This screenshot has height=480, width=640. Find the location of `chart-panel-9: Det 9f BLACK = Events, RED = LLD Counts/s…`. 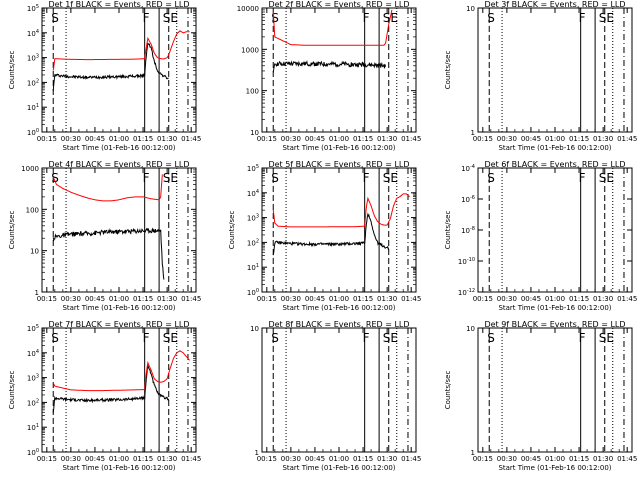

chart-panel-9: Det 9f BLACK = Events, RED = LLD Counts/s… is located at coordinates (540, 396).